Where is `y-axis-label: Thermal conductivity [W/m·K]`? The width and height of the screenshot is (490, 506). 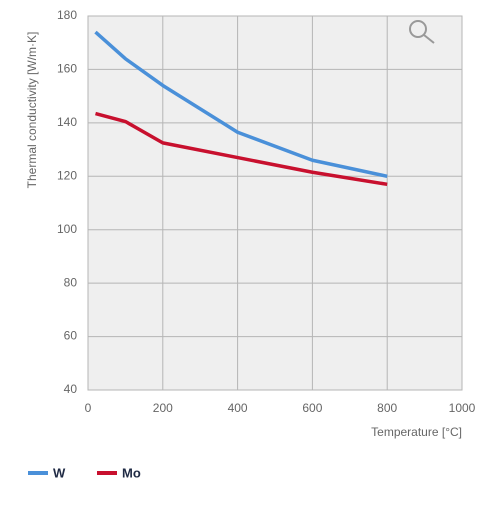 y-axis-label: Thermal conductivity [W/m·K] is located at coordinates (32, 110).